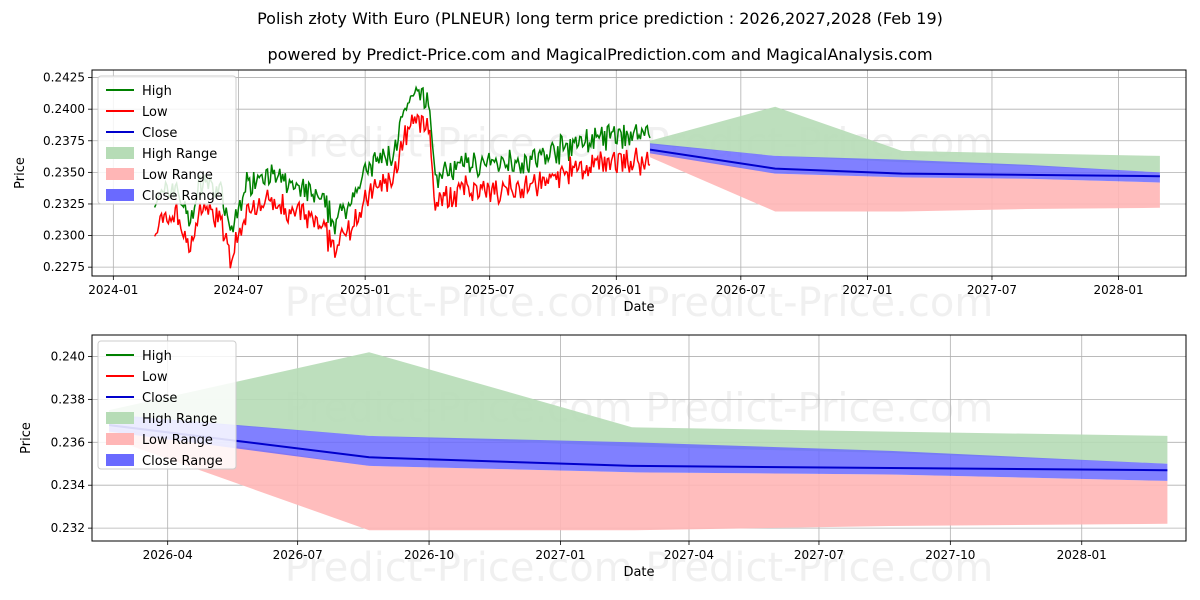 The height and width of the screenshot is (600, 1200). Describe the element at coordinates (159, 398) in the screenshot. I see `p2-legend-label: Close` at that location.